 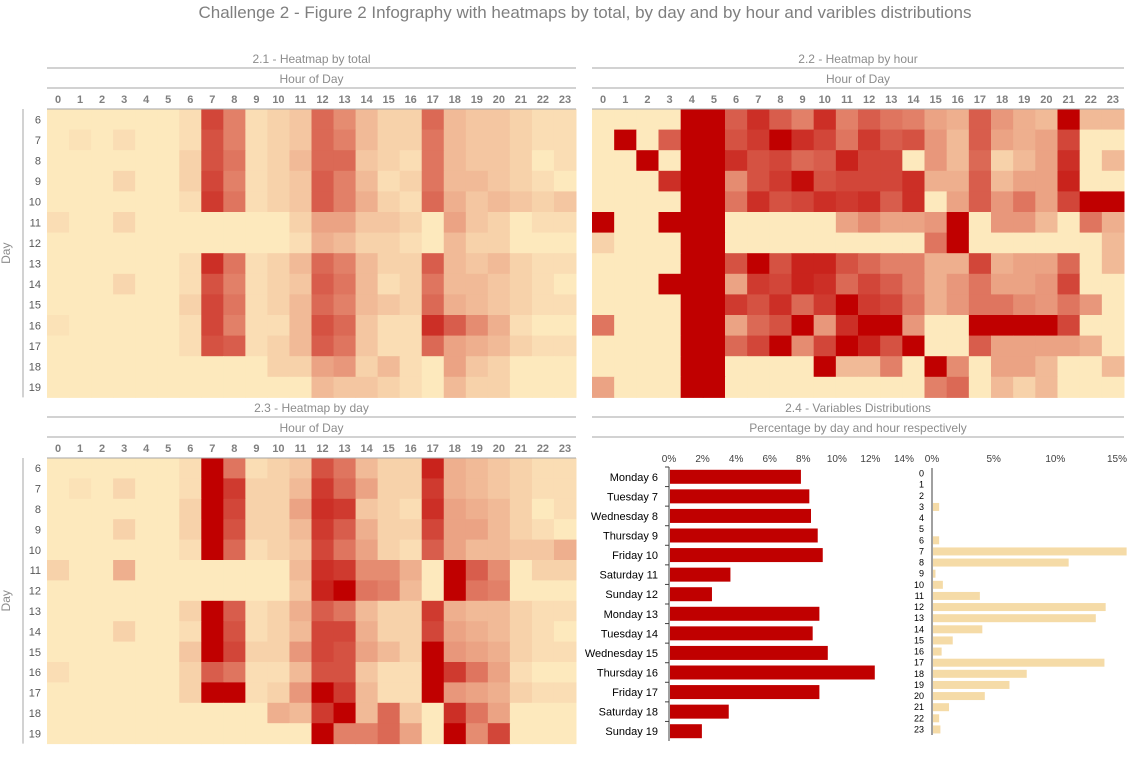 What do you see at coordinates (35, 571) in the screenshot?
I see `day-tick-label: 11` at bounding box center [35, 571].